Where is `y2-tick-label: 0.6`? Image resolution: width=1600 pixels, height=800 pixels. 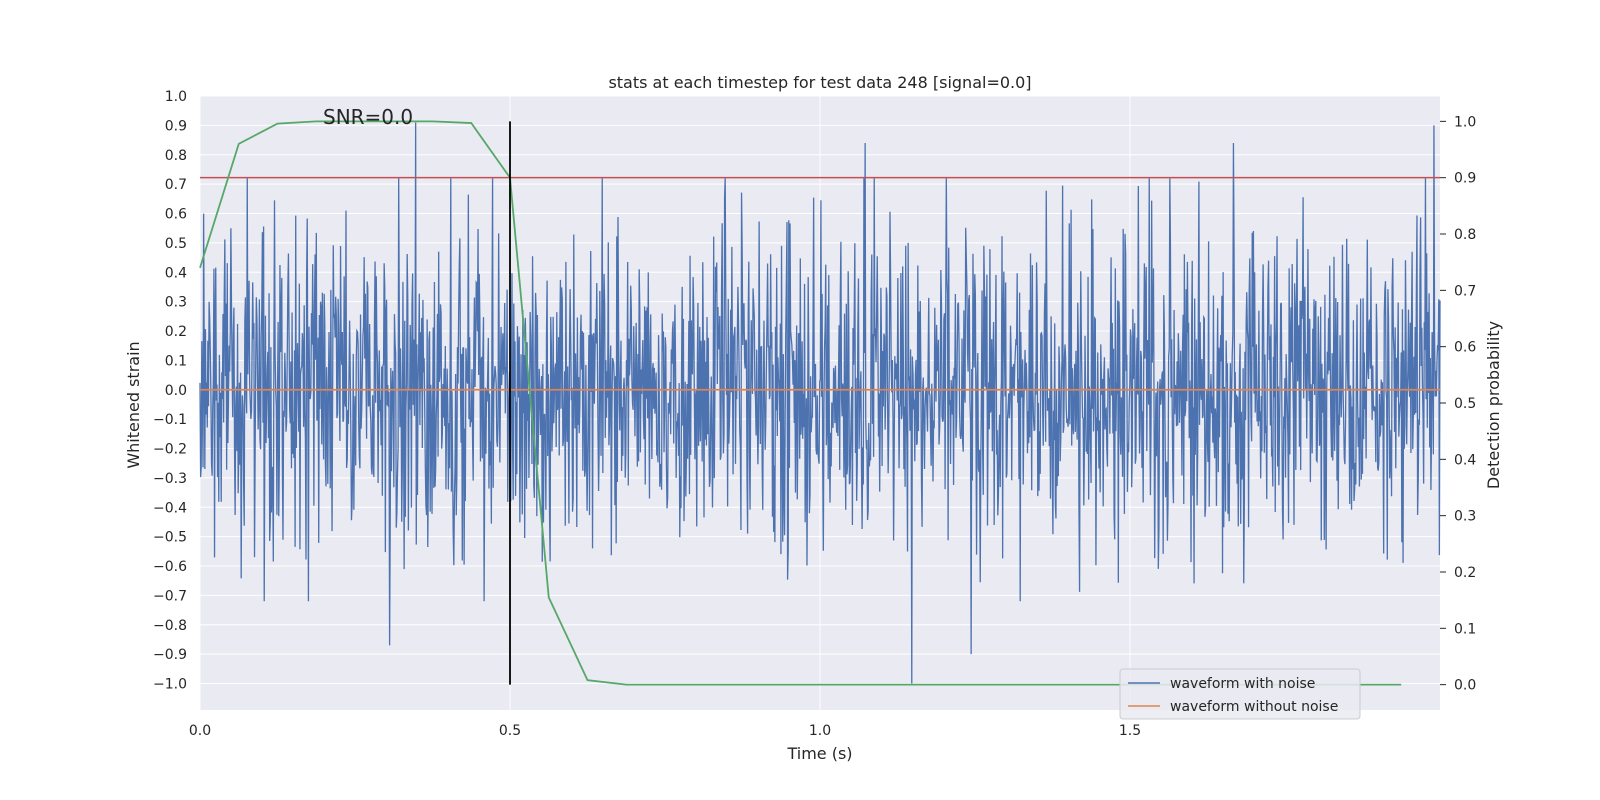 y2-tick-label: 0.6 is located at coordinates (1465, 348).